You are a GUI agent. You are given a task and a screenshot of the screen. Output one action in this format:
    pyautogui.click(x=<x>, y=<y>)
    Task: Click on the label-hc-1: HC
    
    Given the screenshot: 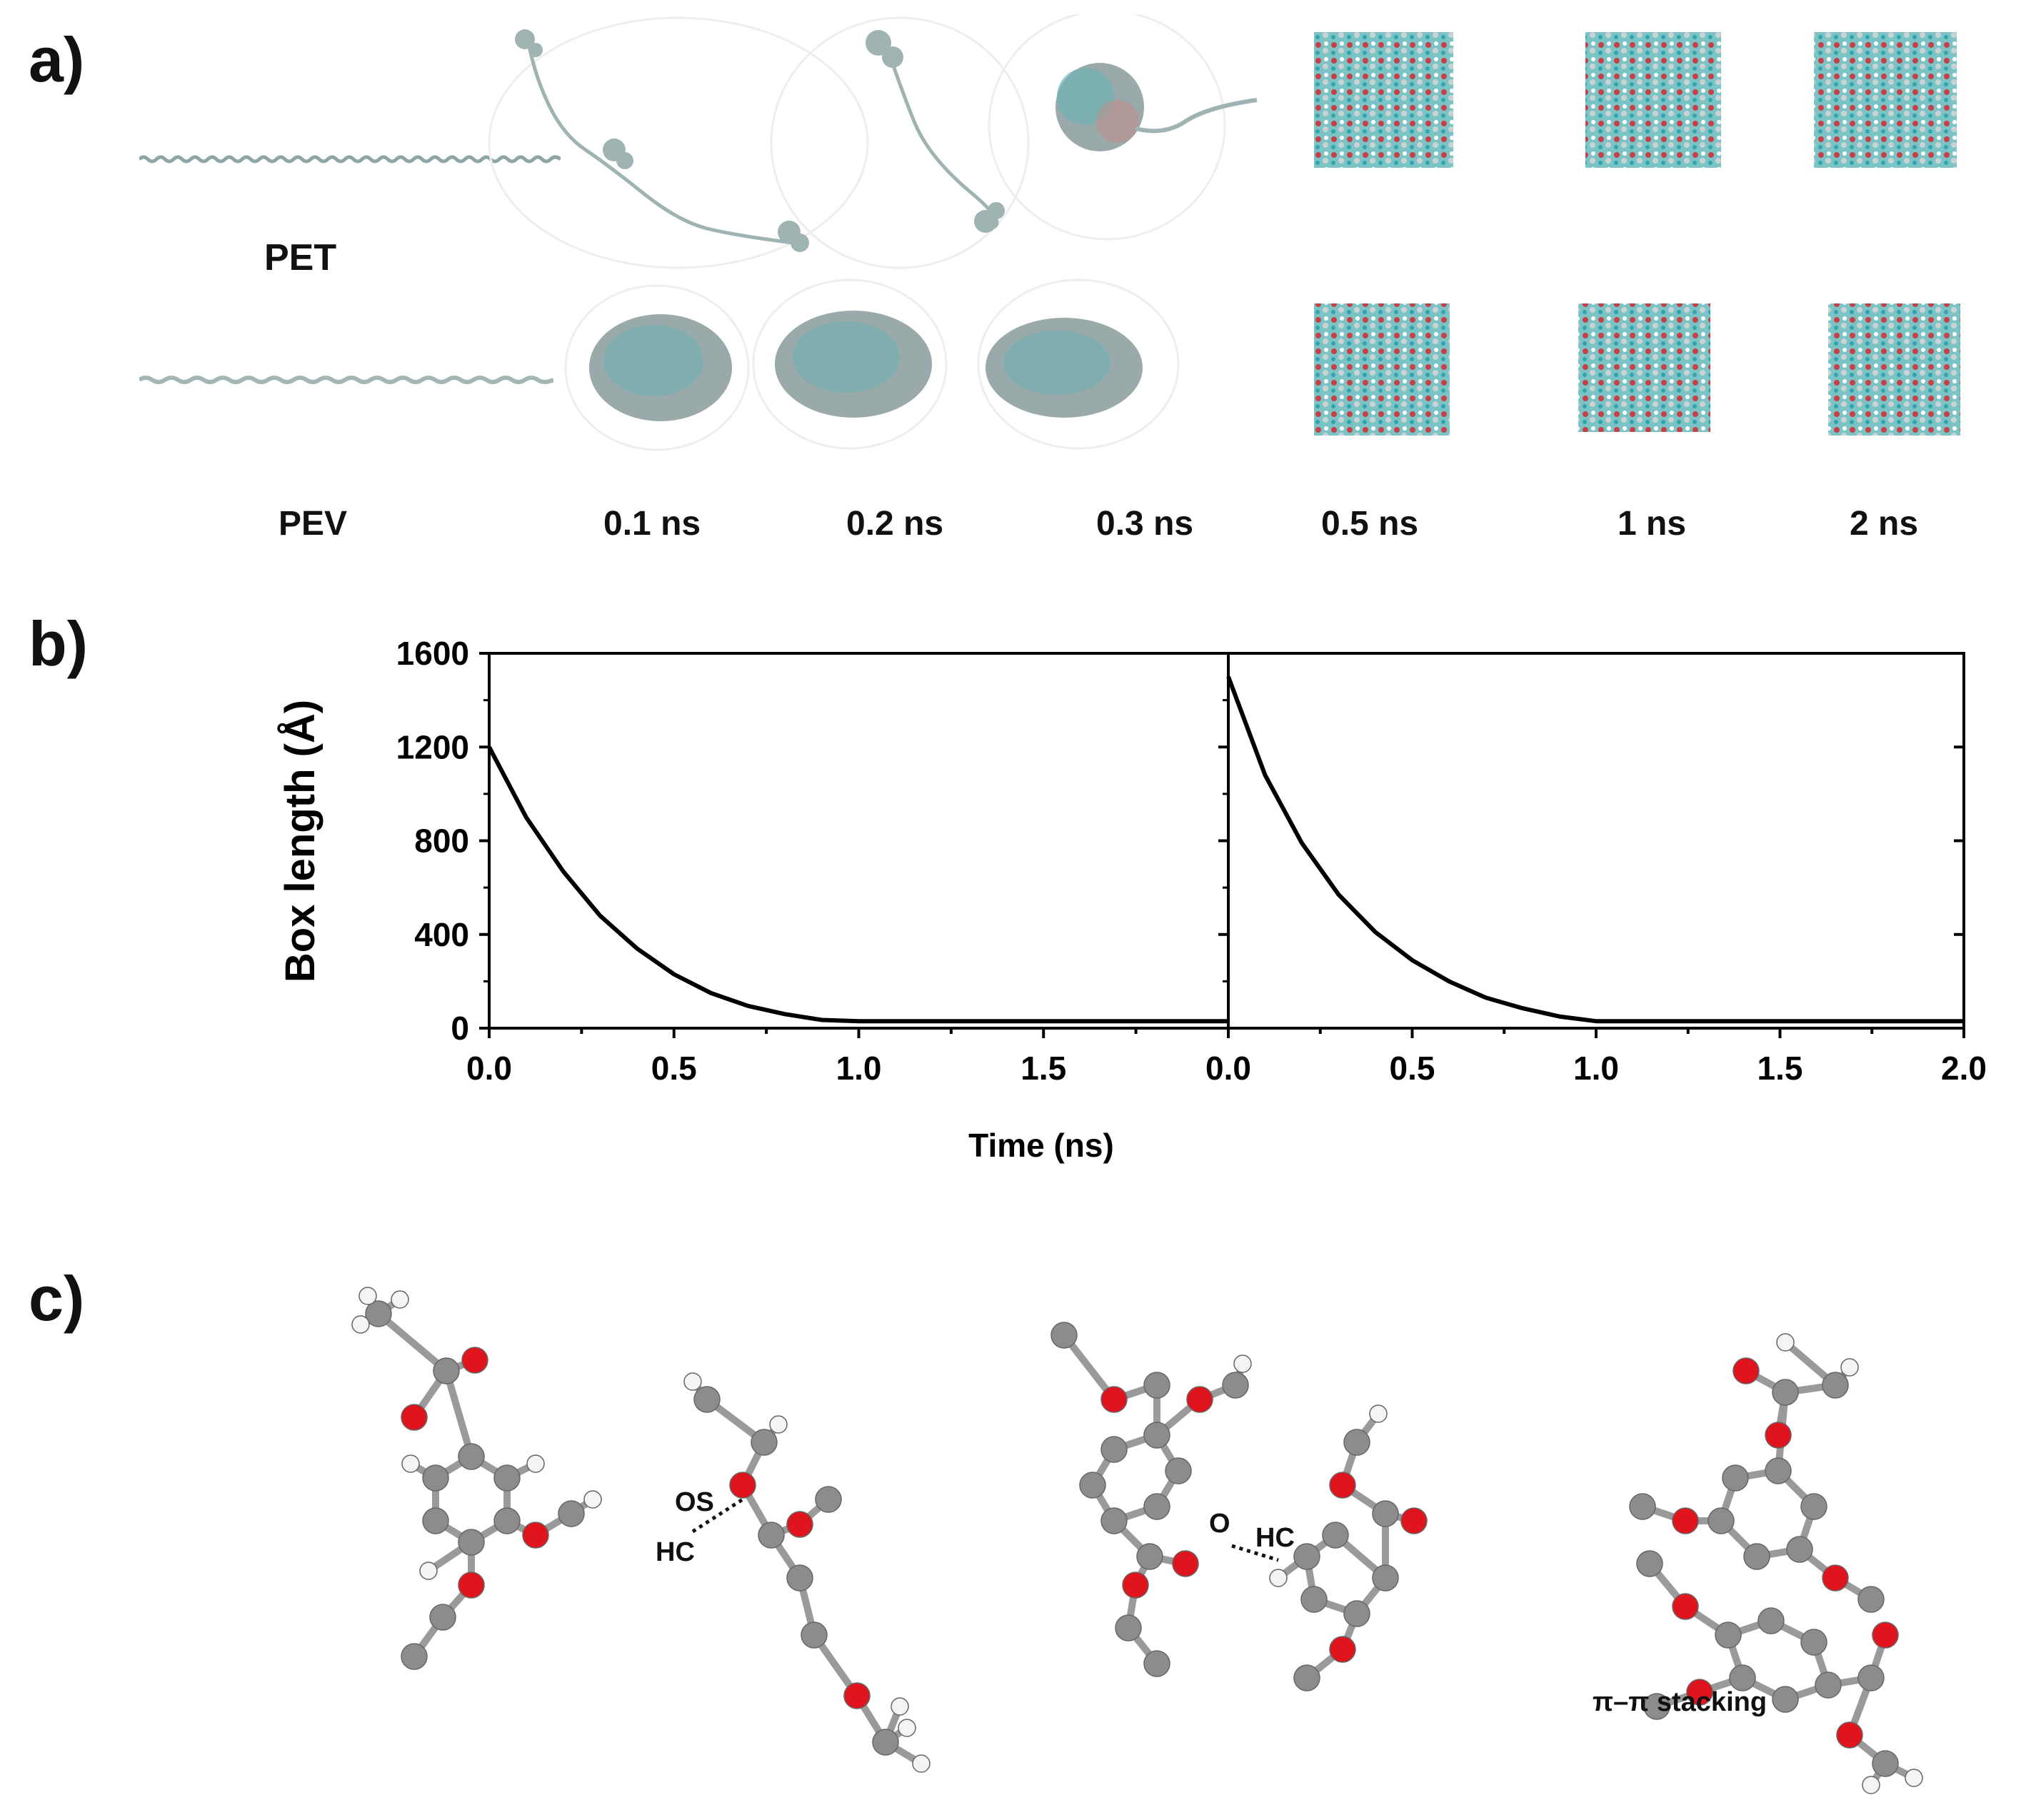 What is the action you would take?
    pyautogui.click(x=675, y=1552)
    